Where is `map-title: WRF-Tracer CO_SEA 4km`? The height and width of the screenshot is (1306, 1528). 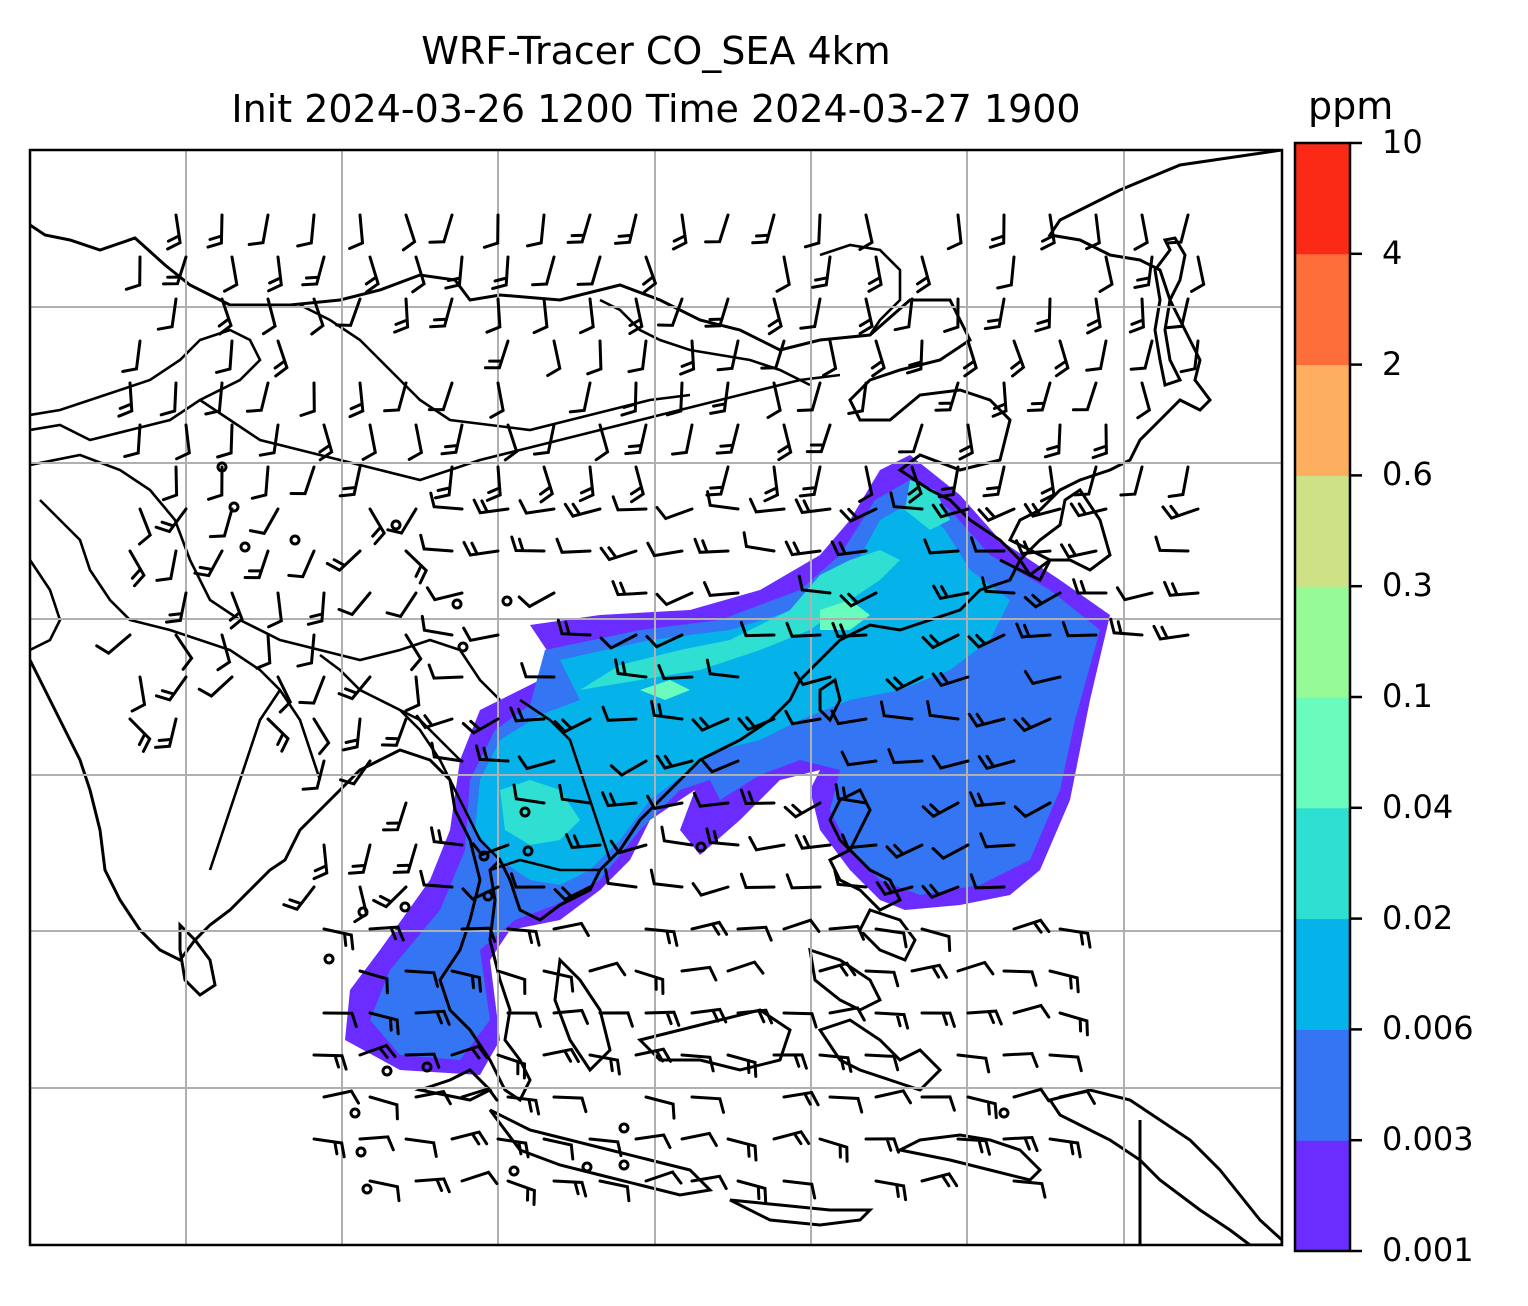 map-title: WRF-Tracer CO_SEA 4km is located at coordinates (656, 51).